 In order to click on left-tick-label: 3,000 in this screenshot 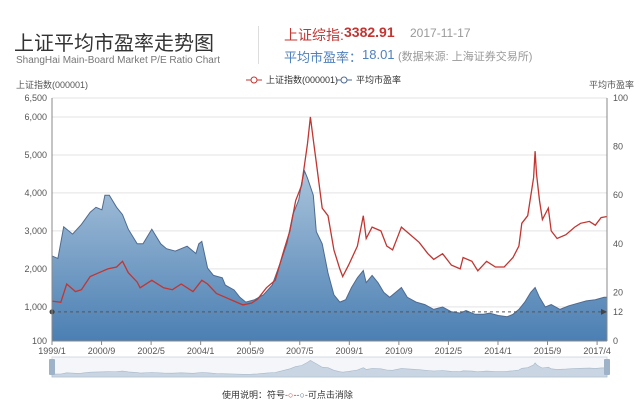, I will do `click(35, 231)`.